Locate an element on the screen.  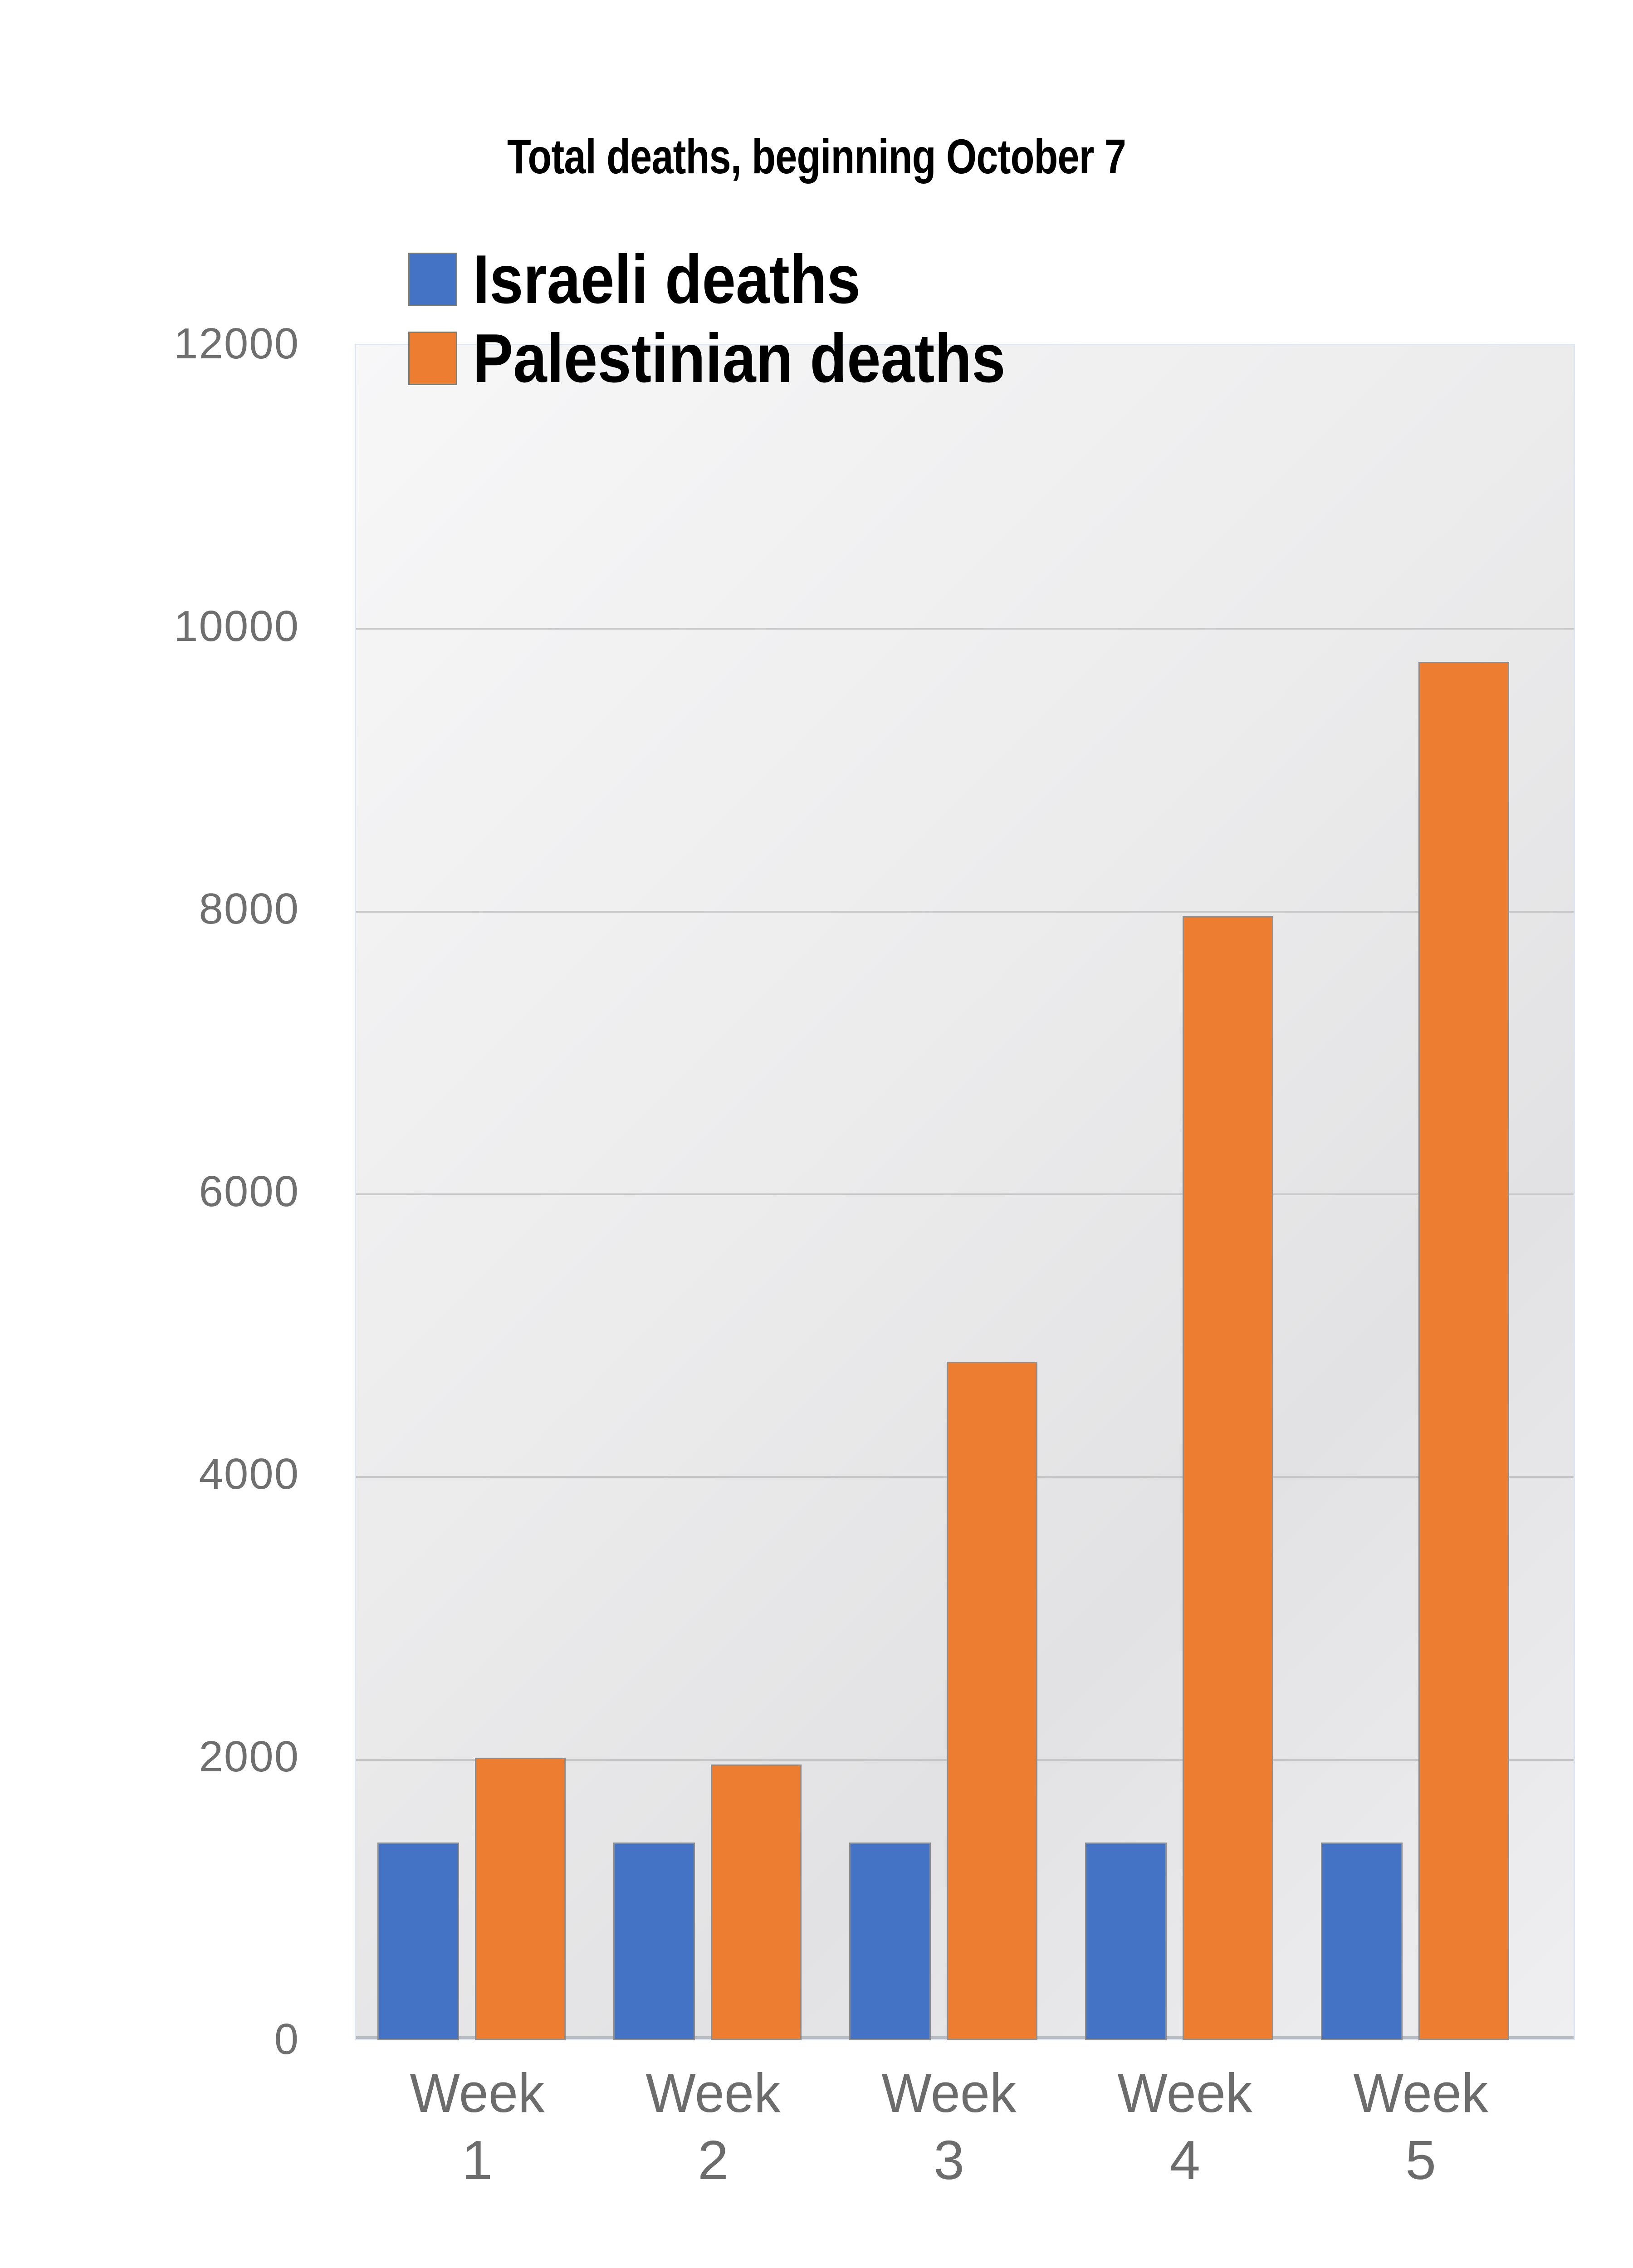
y-tick-8000: 8000 is located at coordinates (249, 909).